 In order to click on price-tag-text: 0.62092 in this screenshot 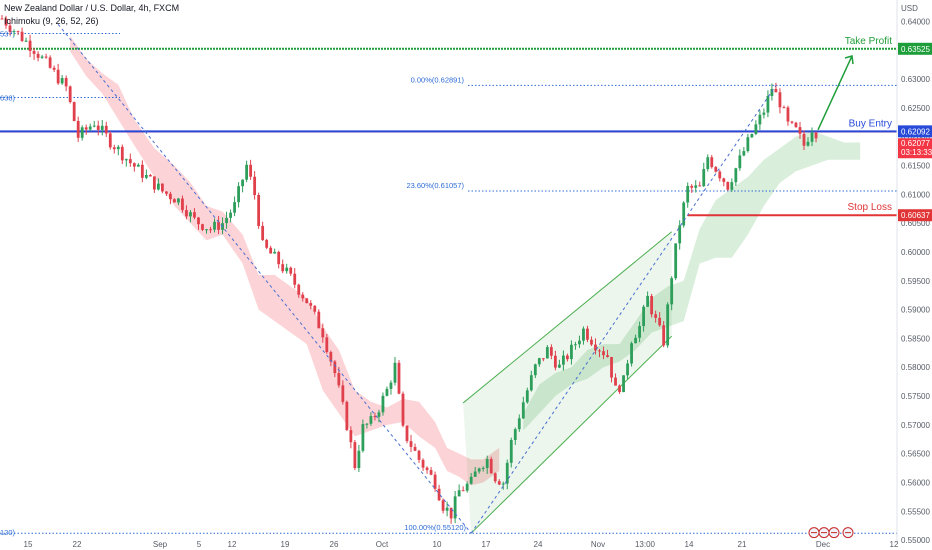, I will do `click(915, 131)`.